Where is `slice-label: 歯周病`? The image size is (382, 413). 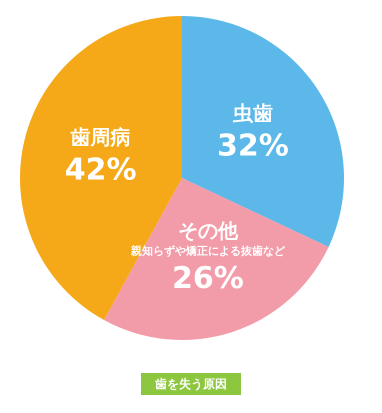 slice-label: 歯周病 is located at coordinates (100, 137).